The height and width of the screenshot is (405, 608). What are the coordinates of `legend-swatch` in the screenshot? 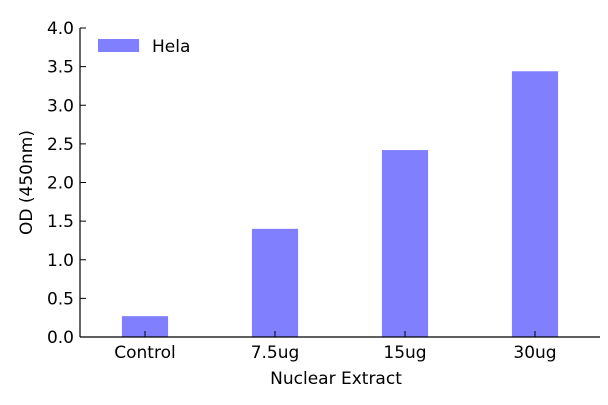 It's located at (118, 45).